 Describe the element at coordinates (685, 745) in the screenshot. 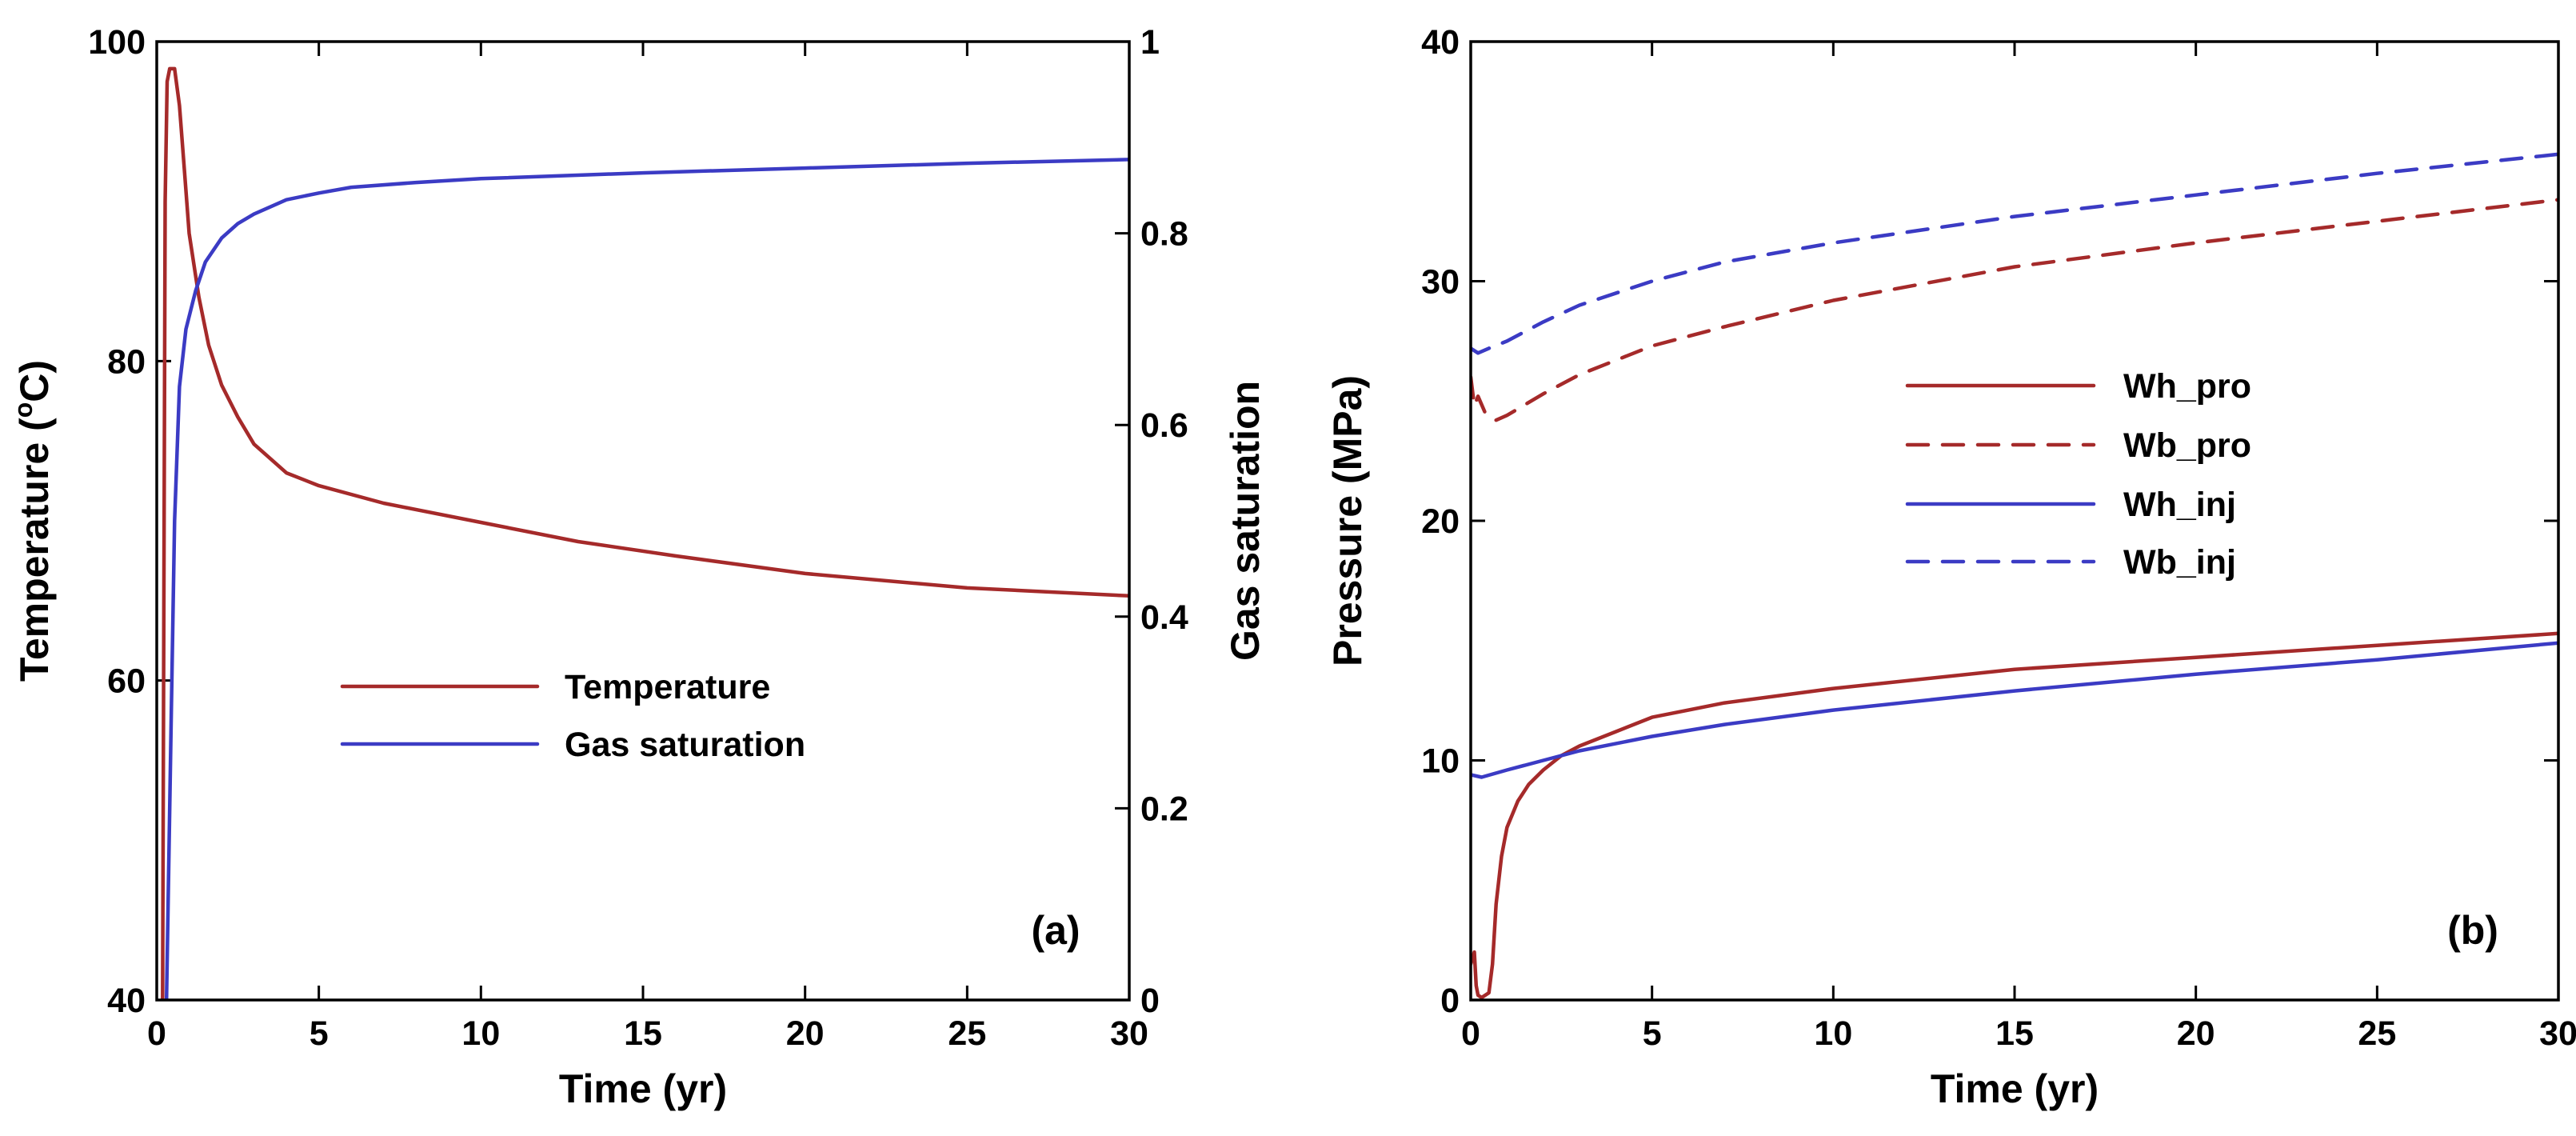

I see `legend-label-gas-saturation: Gas saturation` at that location.